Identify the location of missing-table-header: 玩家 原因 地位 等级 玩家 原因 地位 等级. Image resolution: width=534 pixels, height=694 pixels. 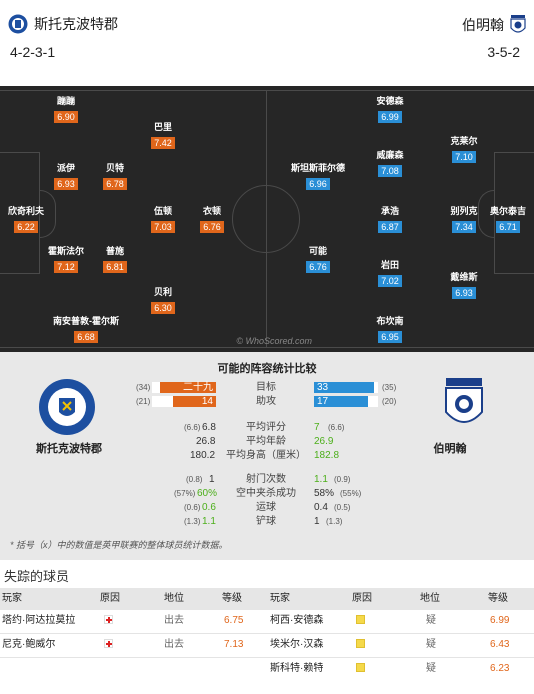
(267, 599).